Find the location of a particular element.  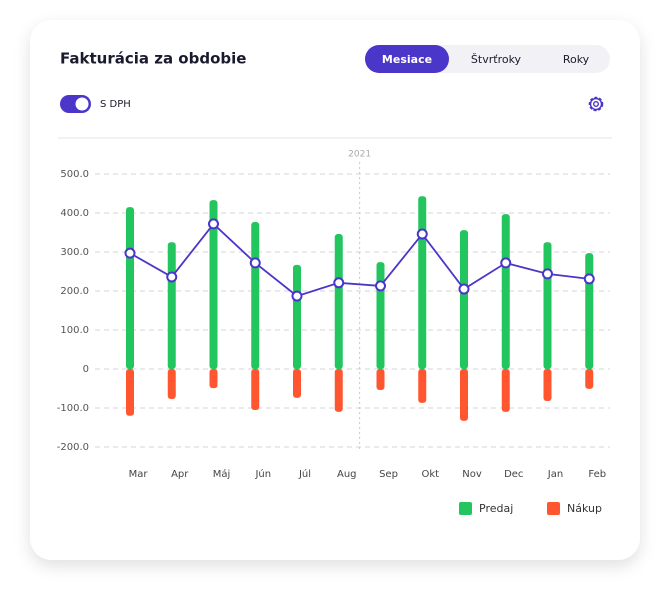

y-tick-label: -100.0 is located at coordinates (73, 408).